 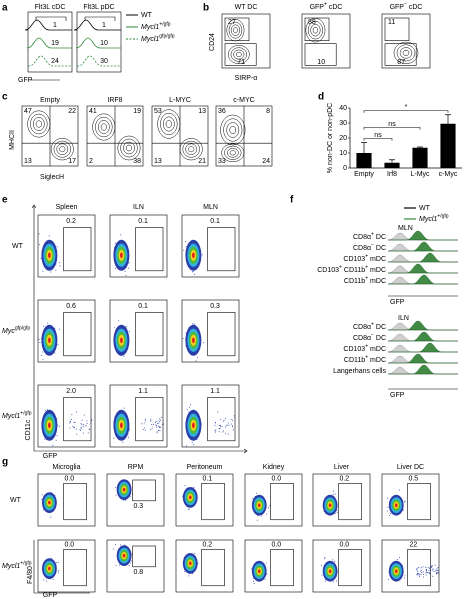 What do you see at coordinates (34, 206) in the screenshot?
I see `arrow-head` at bounding box center [34, 206].